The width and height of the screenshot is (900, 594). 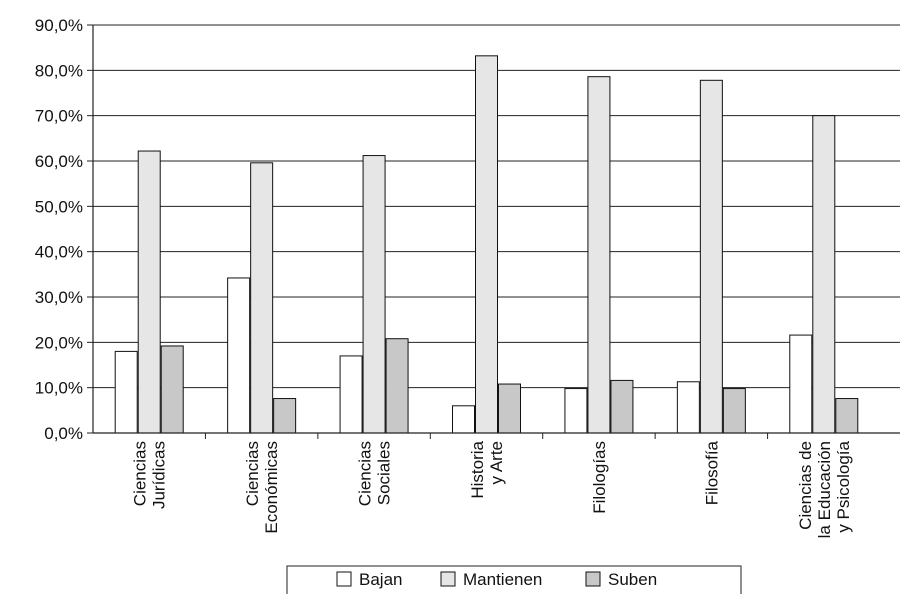 What do you see at coordinates (632, 579) in the screenshot?
I see `legend-label-suben: Suben` at bounding box center [632, 579].